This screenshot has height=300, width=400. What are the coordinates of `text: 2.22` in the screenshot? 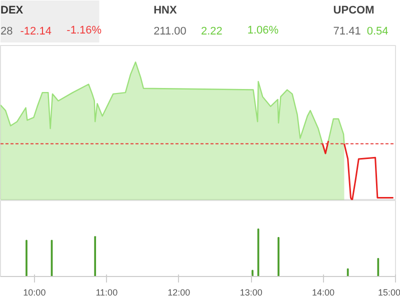 It's located at (211, 32).